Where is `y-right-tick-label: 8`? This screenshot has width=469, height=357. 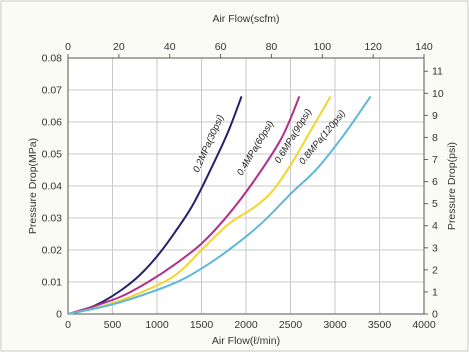
y-right-tick-label: 8 is located at coordinates (435, 138).